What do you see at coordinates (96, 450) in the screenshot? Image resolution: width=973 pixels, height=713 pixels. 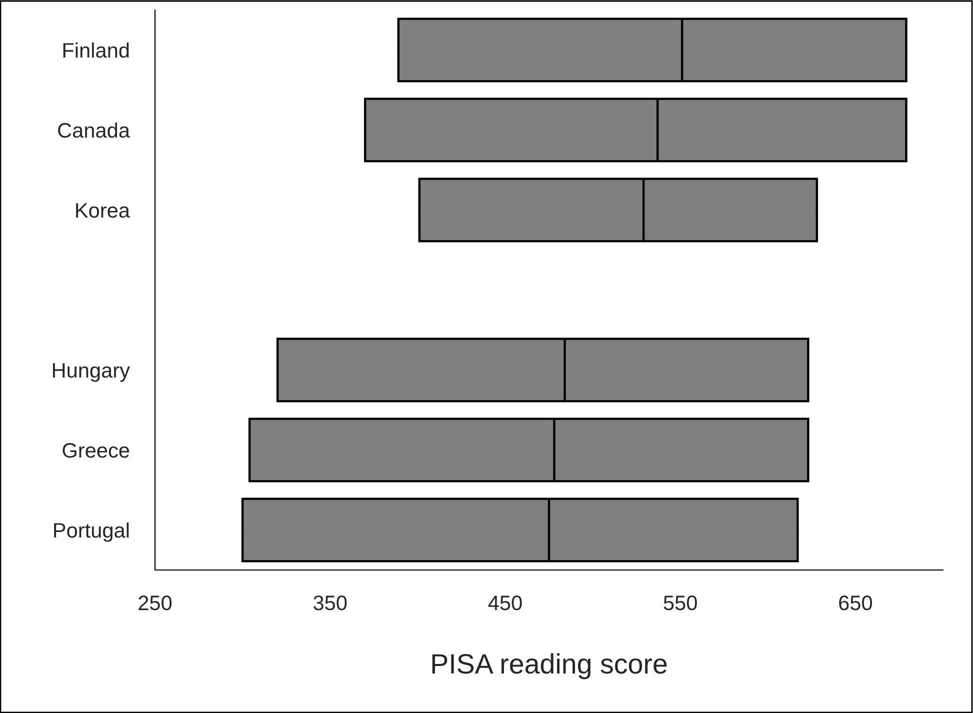 I see `y-tick-label: Greece` at bounding box center [96, 450].